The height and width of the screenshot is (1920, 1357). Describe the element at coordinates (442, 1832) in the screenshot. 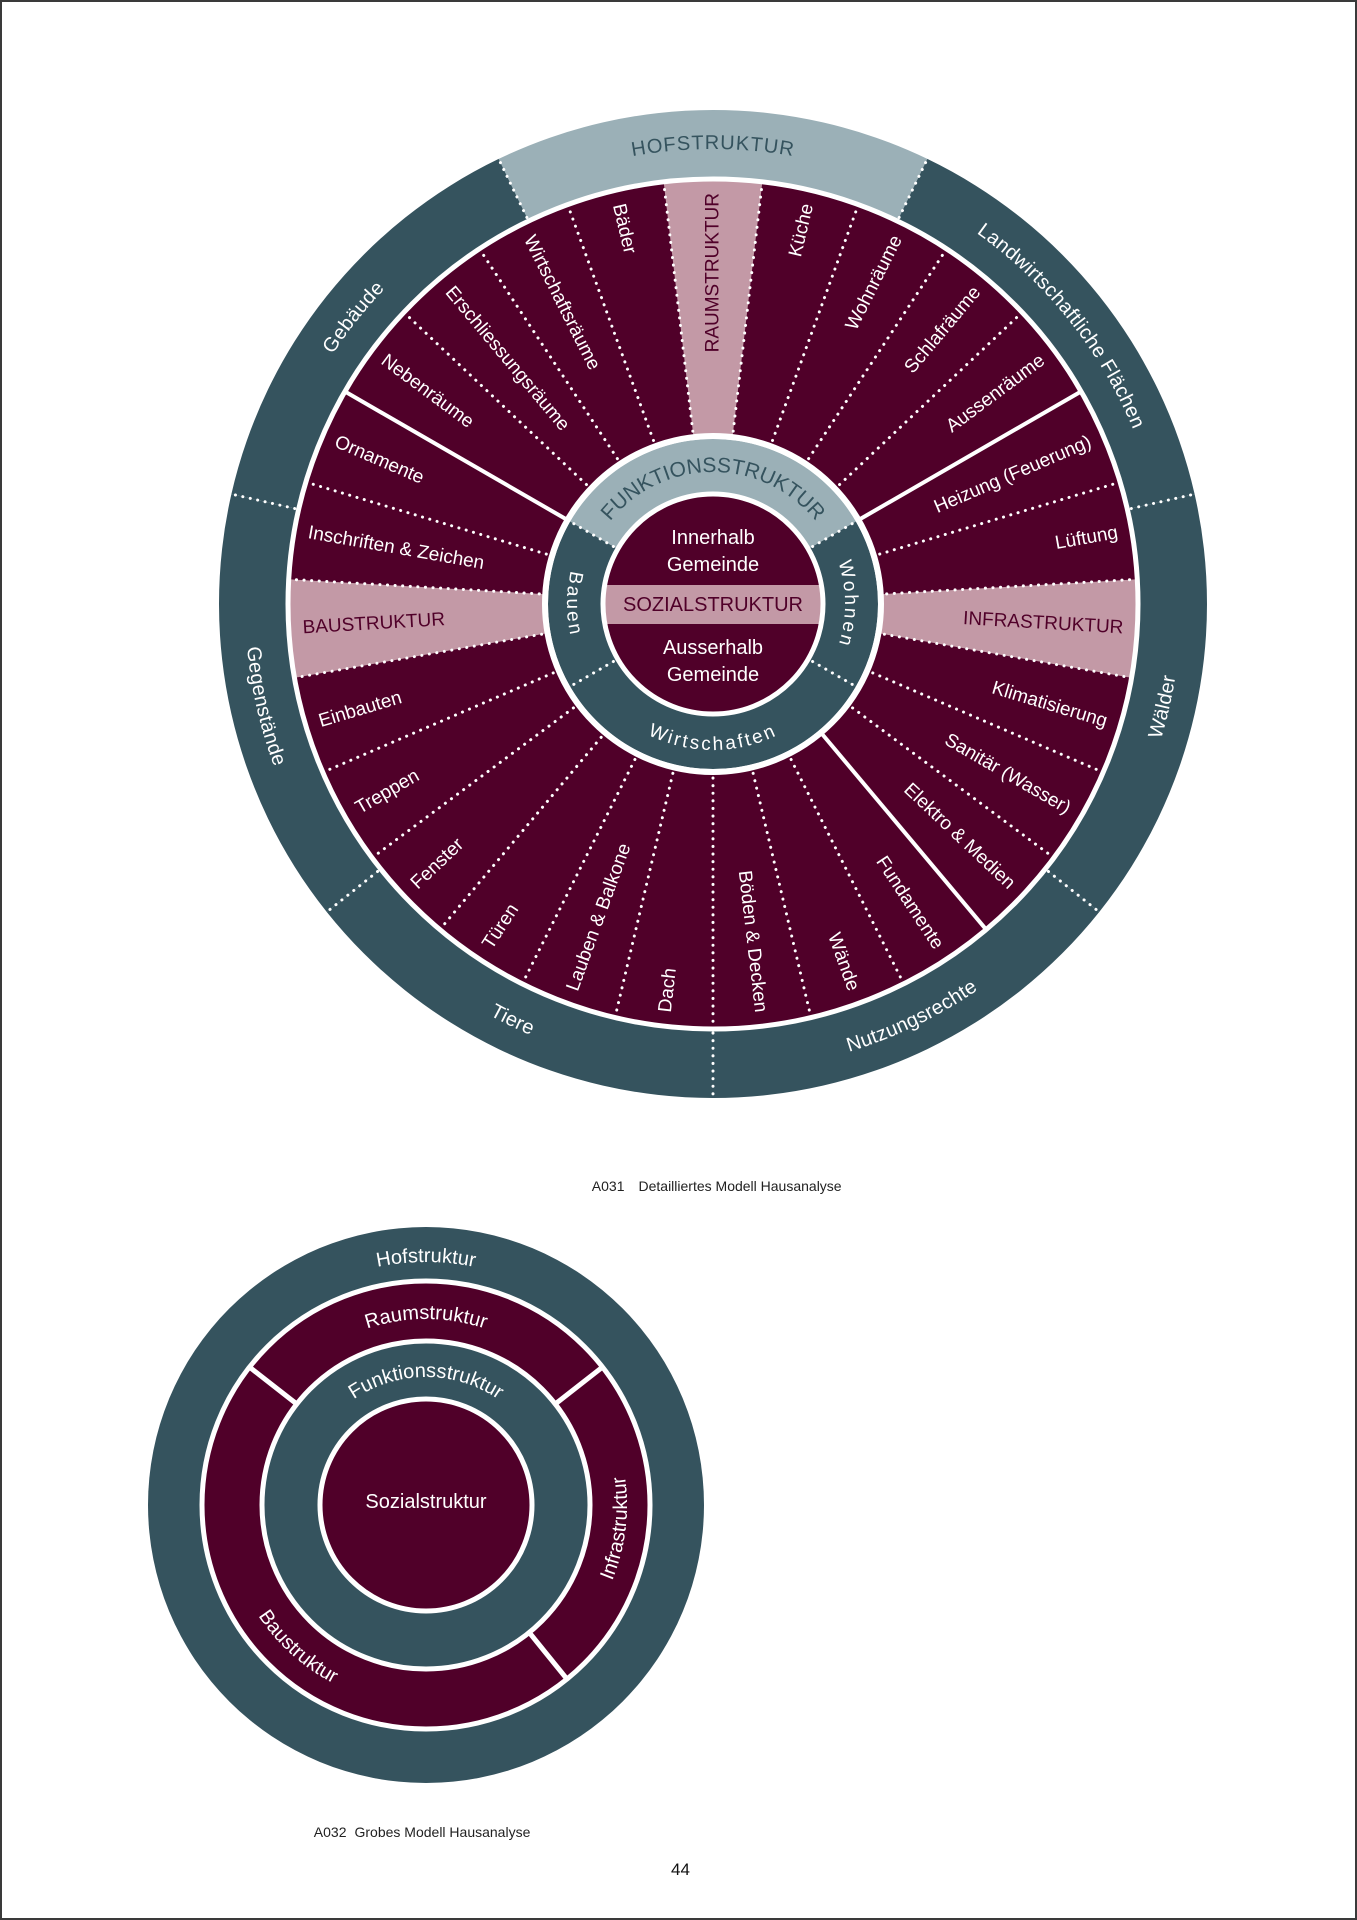

I see `caption-text: Grobes Modell Hausanalyse` at that location.